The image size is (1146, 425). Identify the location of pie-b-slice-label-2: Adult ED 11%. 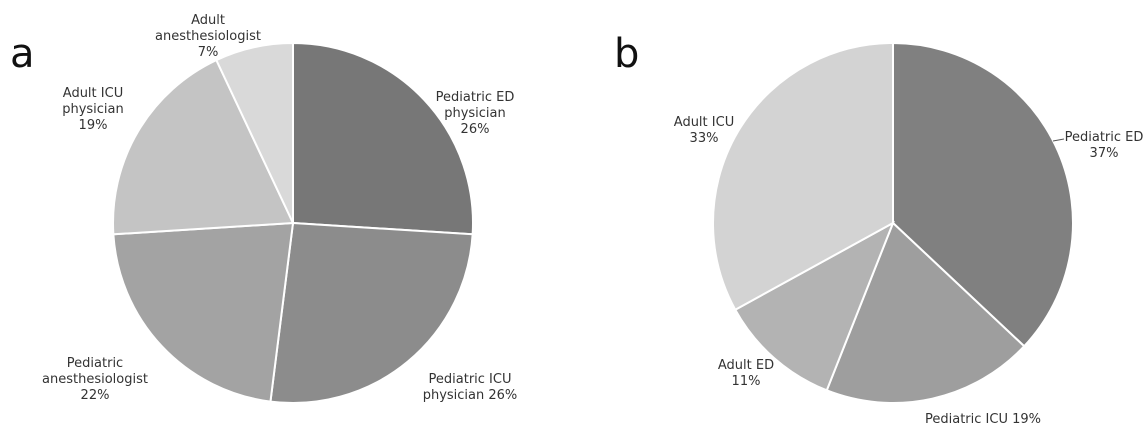
(746, 373).